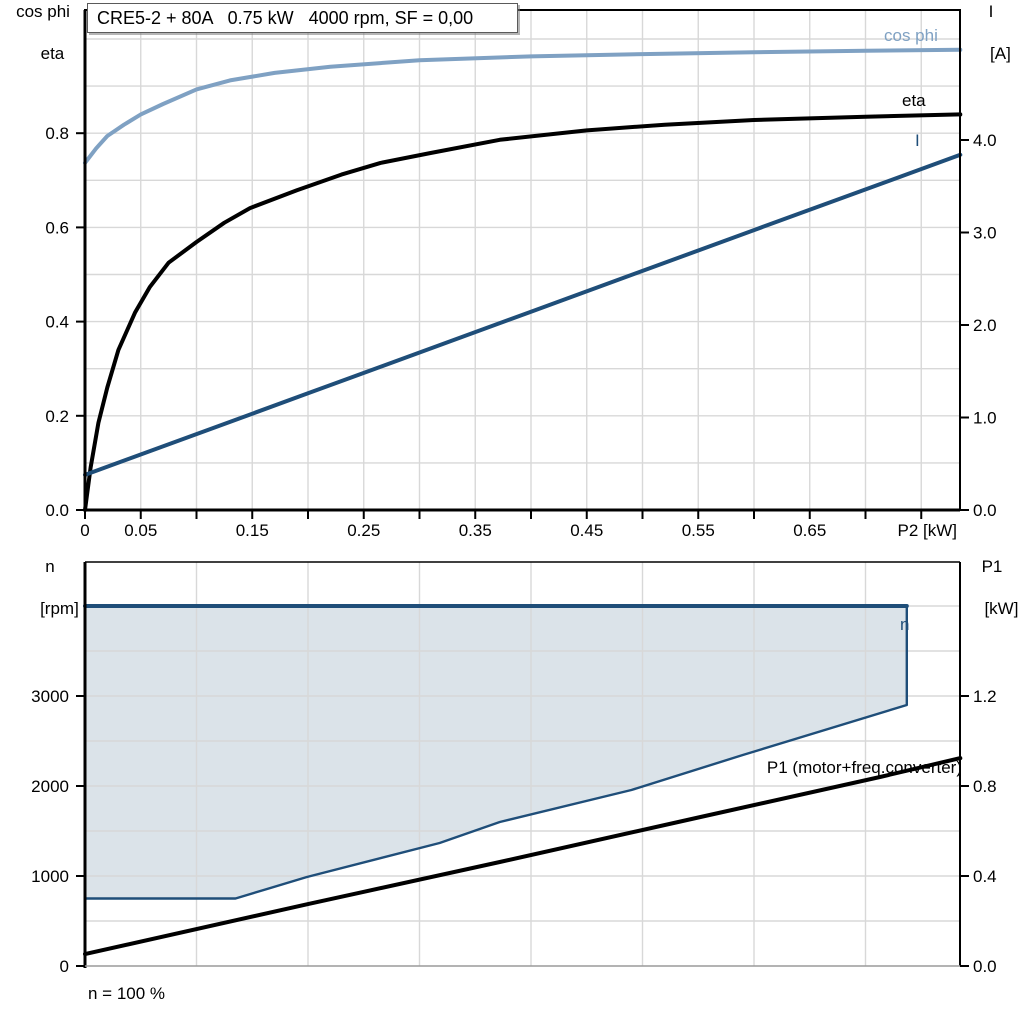  I want to click on lower-left-axis-label: n [rpm], so click(50, 587).